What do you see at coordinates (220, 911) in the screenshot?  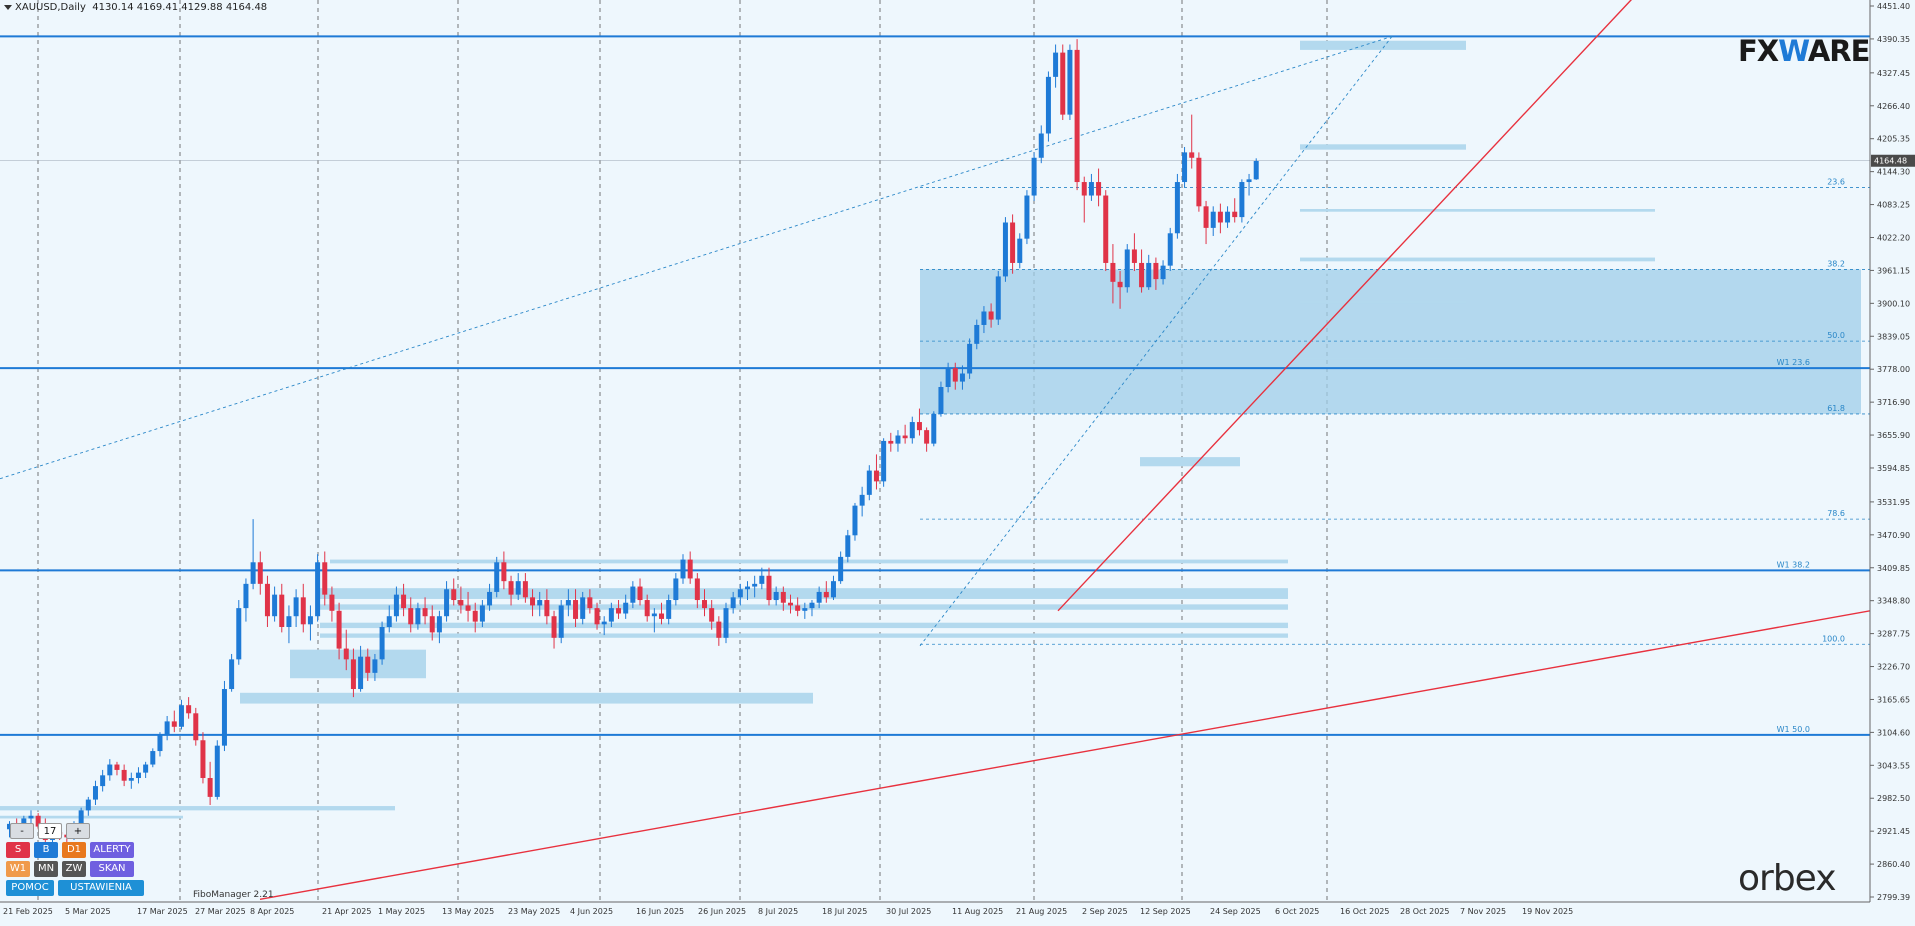 I see `date-label: 27 Mar 2025` at bounding box center [220, 911].